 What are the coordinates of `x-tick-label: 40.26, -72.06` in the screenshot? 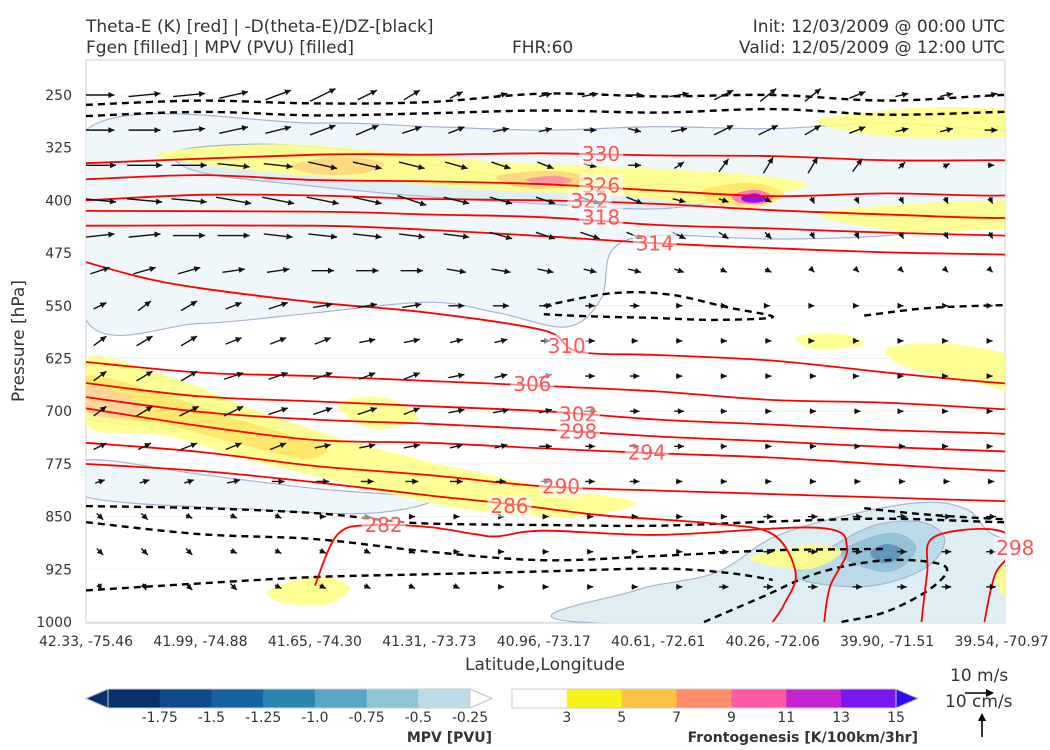 It's located at (773, 642).